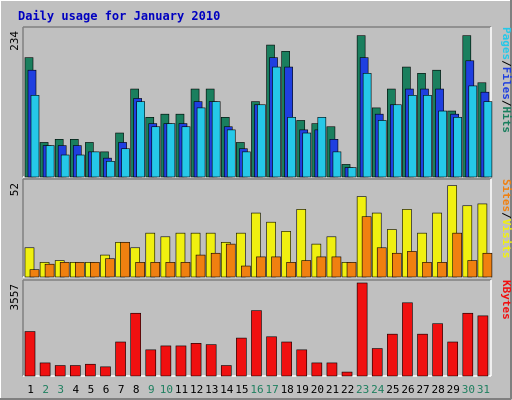 The width and height of the screenshot is (512, 400). What do you see at coordinates (468, 389) in the screenshot?
I see `x-tick-label-day-30: 30` at bounding box center [468, 389].